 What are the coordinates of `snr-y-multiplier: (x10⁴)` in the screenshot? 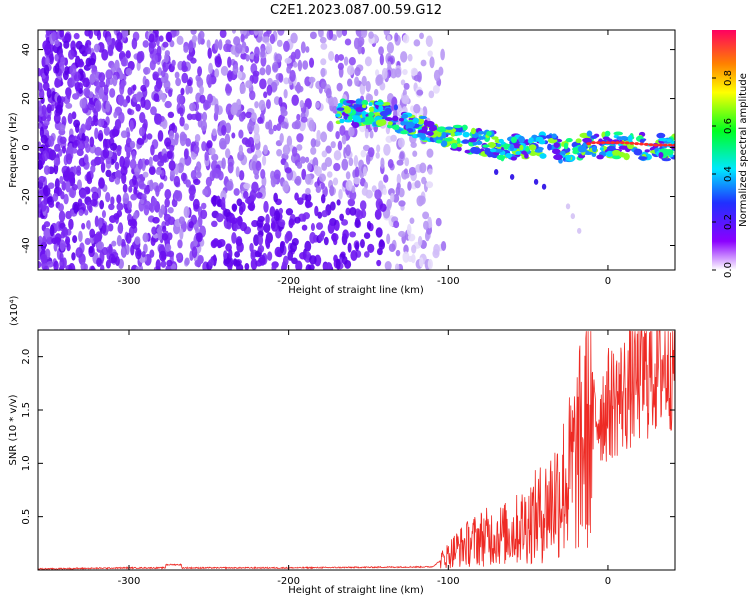 It's located at (14, 310).